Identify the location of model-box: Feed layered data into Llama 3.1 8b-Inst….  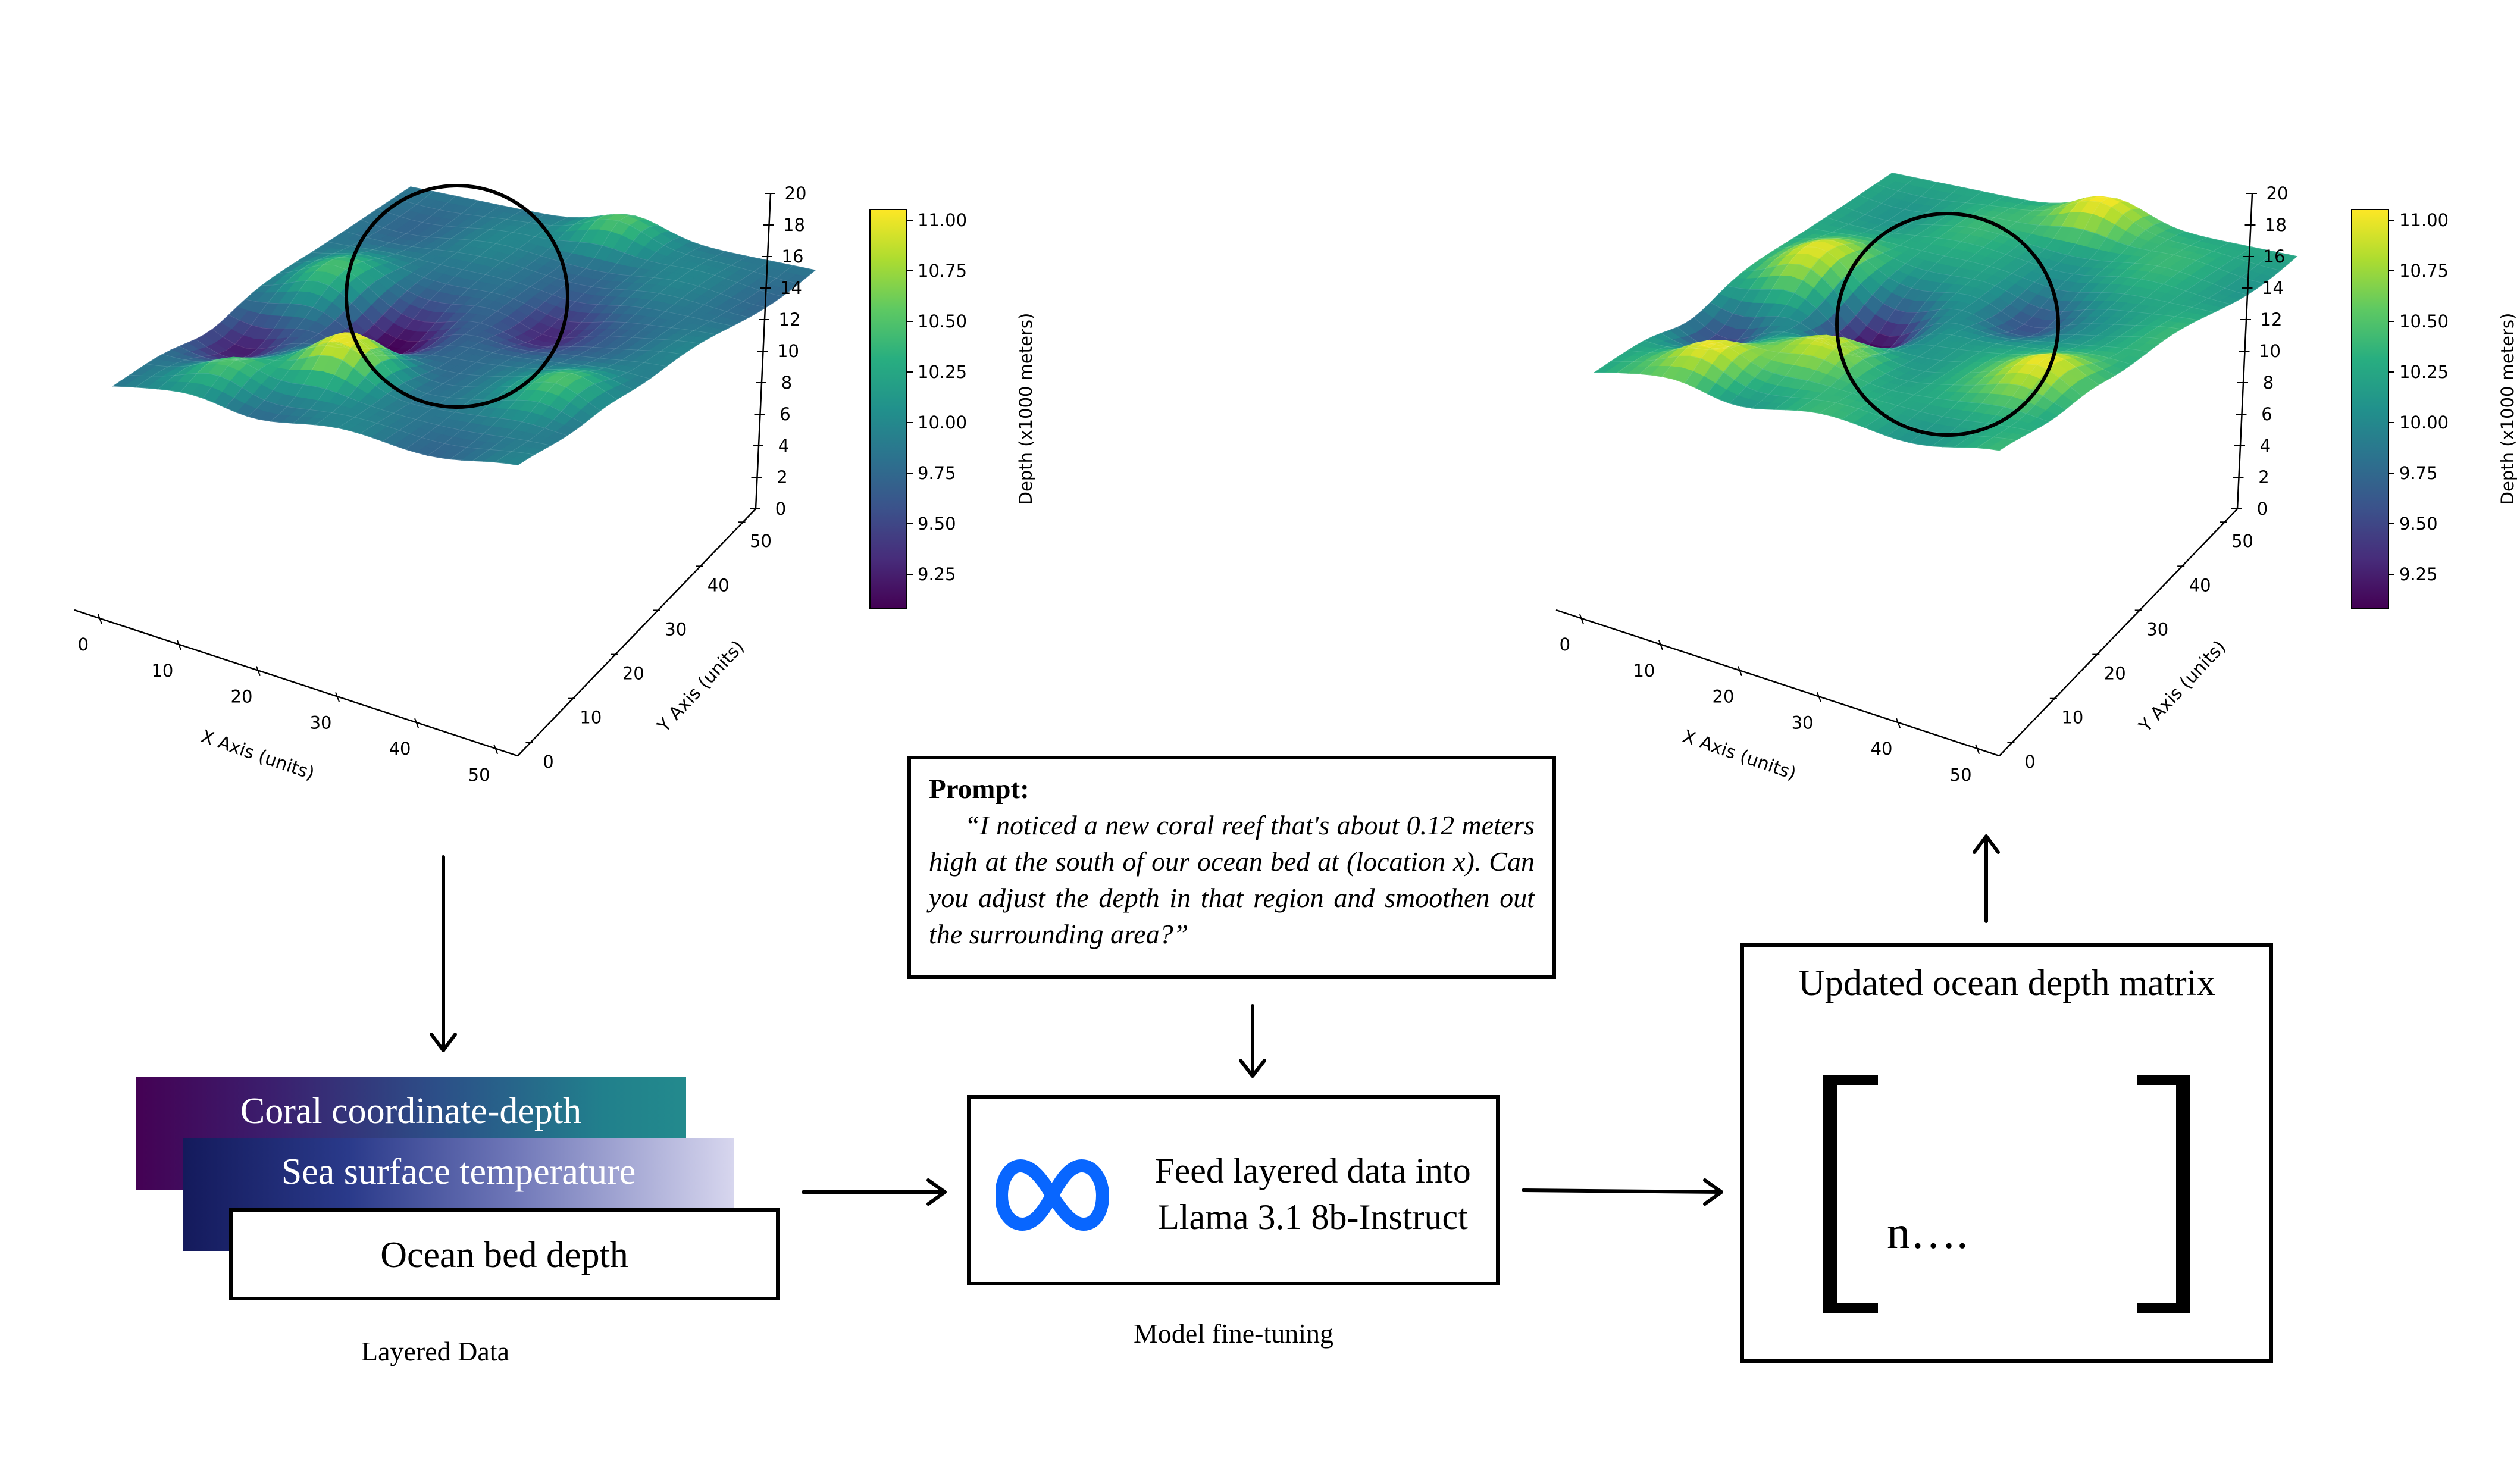
(1233, 1190).